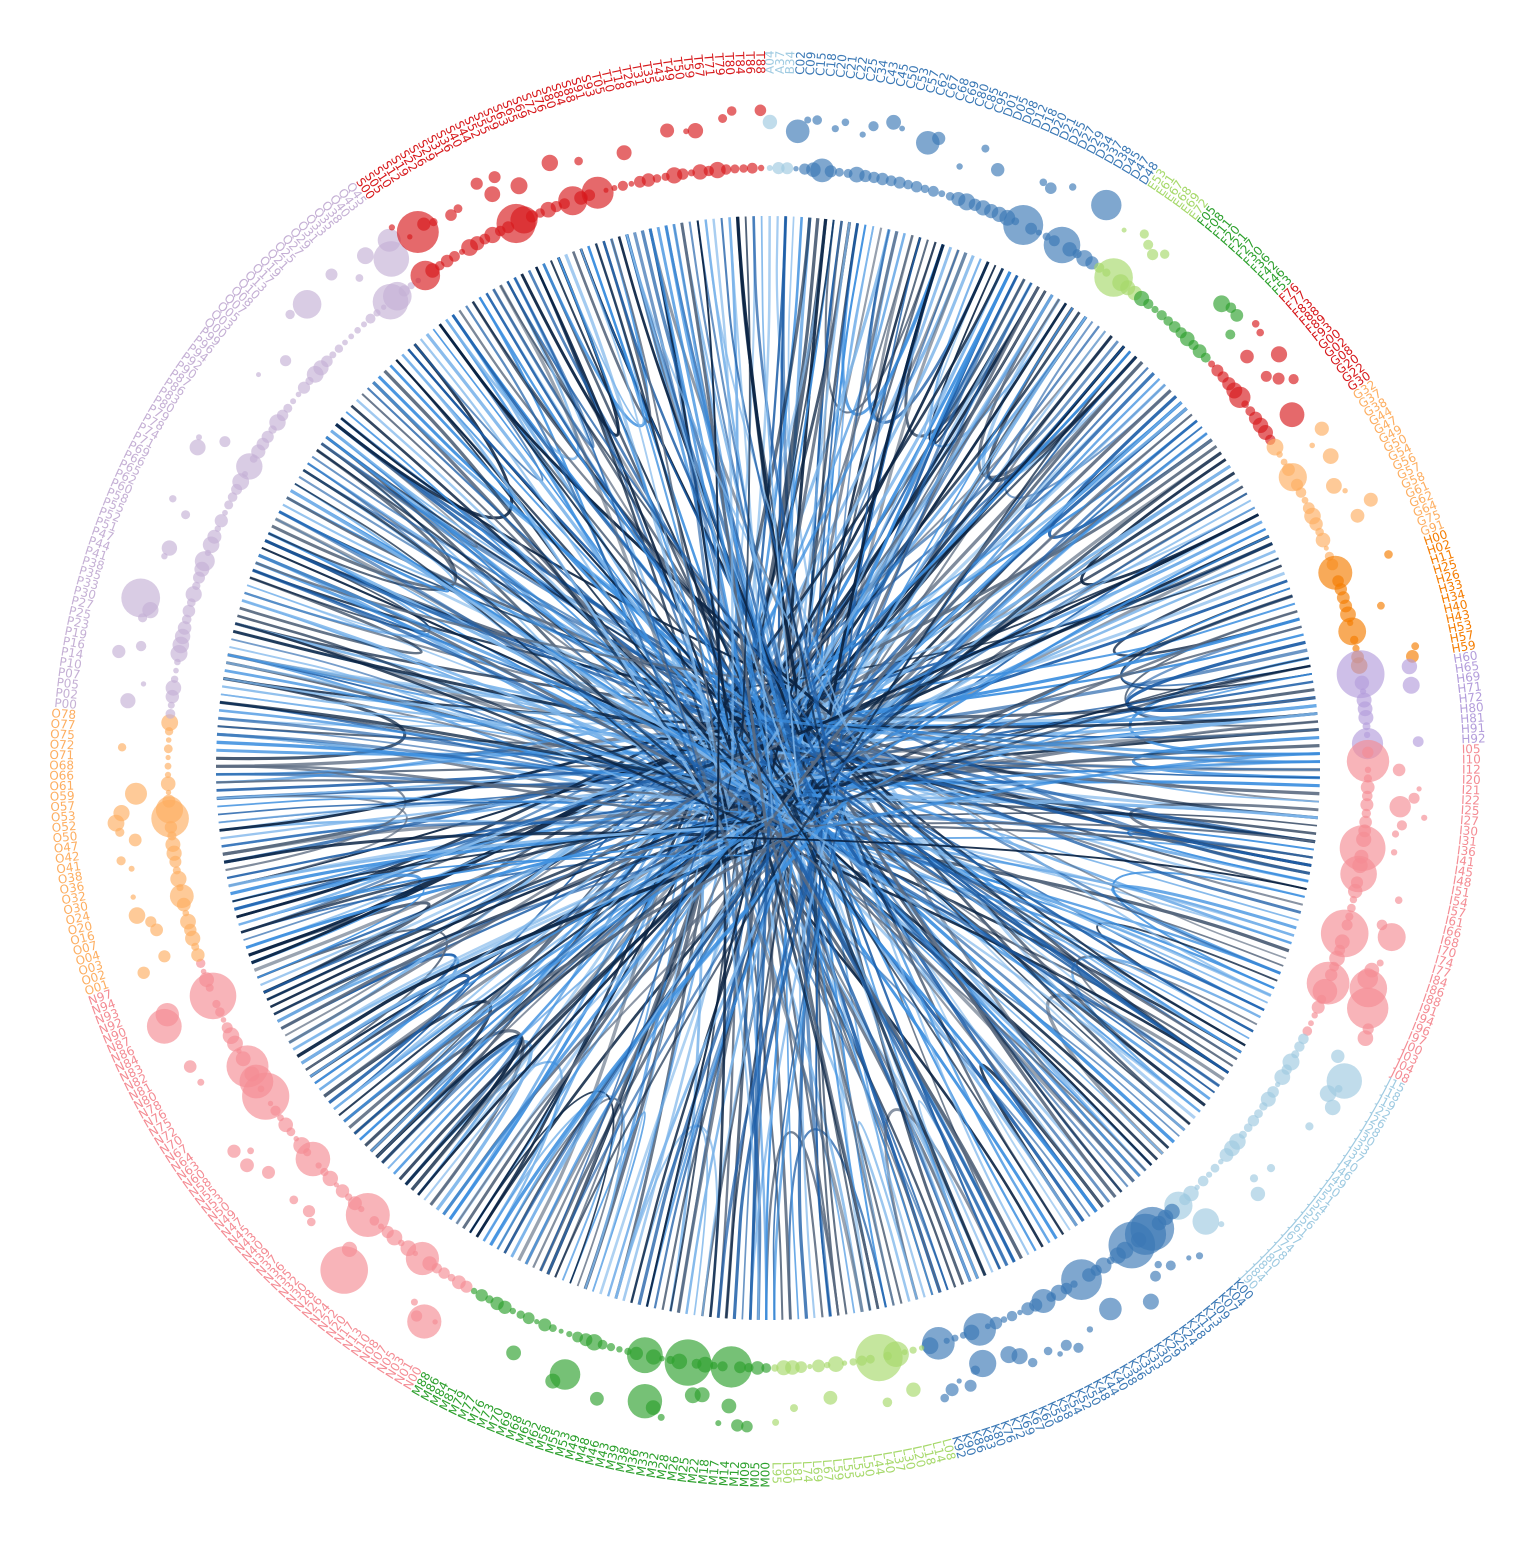 The height and width of the screenshot is (1541, 1536). Describe the element at coordinates (1453, 596) in the screenshot. I see `node-label: H34` at that location.